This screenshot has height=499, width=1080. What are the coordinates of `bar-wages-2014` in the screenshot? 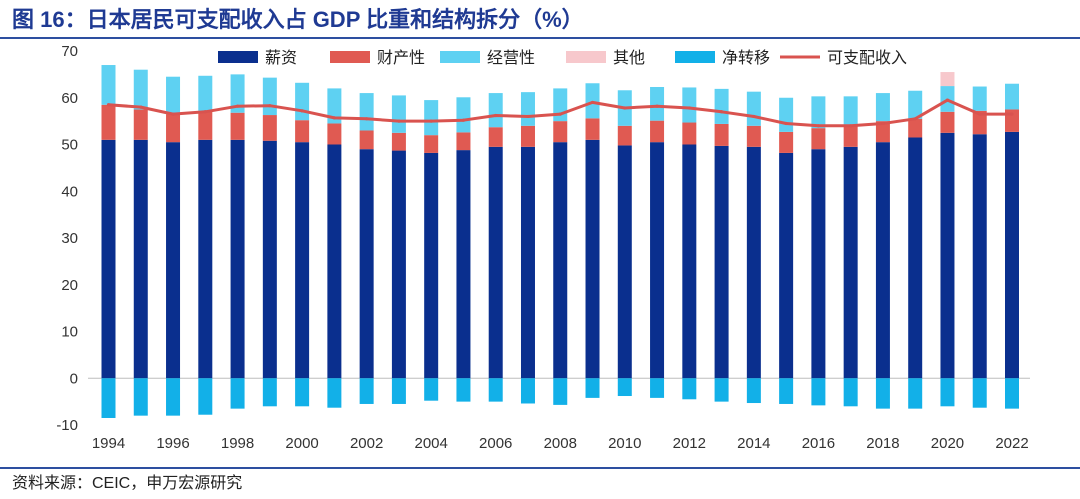 It's located at (753, 262).